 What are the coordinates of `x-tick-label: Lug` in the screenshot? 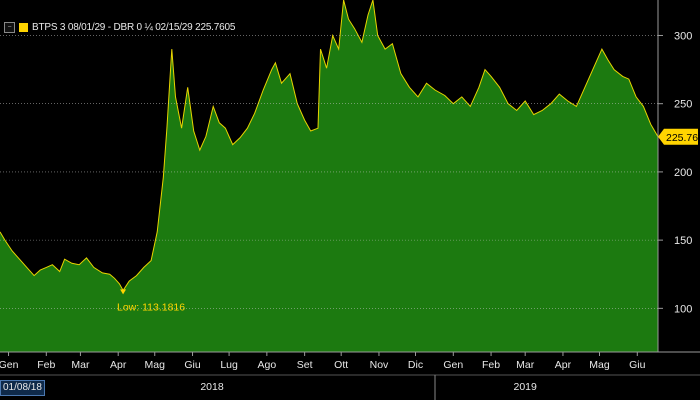 It's located at (229, 365).